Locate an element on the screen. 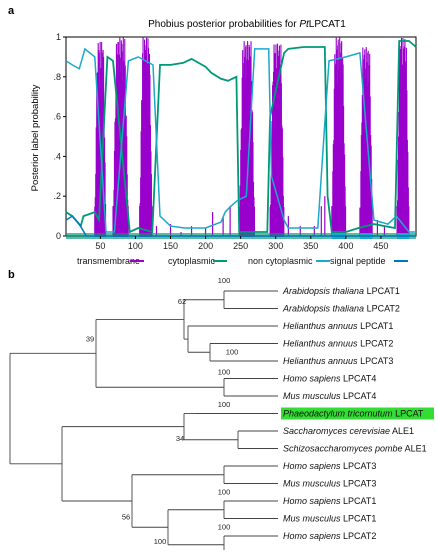 This screenshot has width=438, height=555. leaf-label: Phaeodactylum tricornutum LPCAT is located at coordinates (353, 414).